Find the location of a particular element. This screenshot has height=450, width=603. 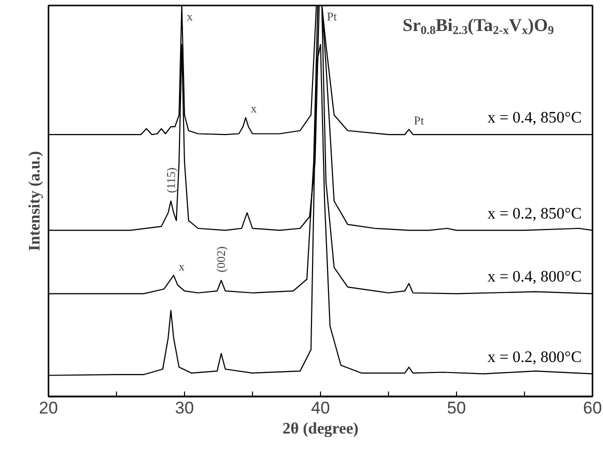

annotation: (115) is located at coordinates (171, 180).